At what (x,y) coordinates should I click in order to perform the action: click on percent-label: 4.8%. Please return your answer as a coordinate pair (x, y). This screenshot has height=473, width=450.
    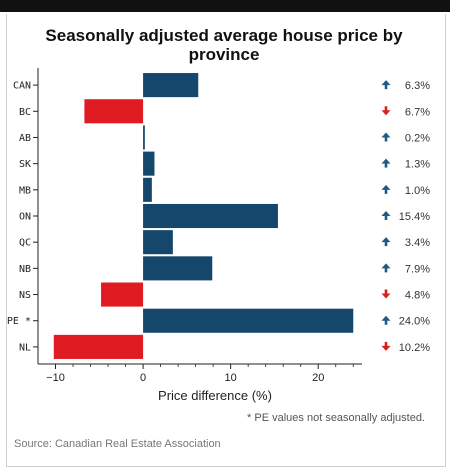
    Looking at the image, I should click on (417, 296).